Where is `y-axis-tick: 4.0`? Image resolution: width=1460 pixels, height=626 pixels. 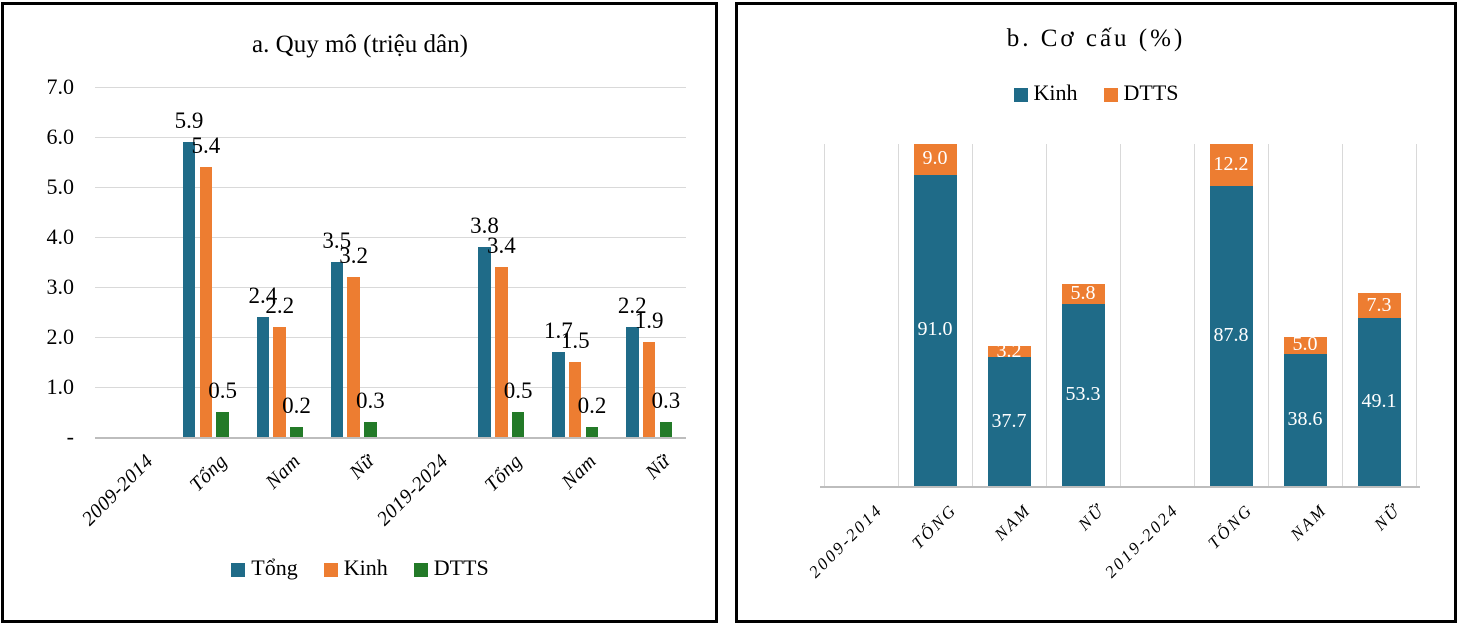 y-axis-tick: 4.0 is located at coordinates (60, 236).